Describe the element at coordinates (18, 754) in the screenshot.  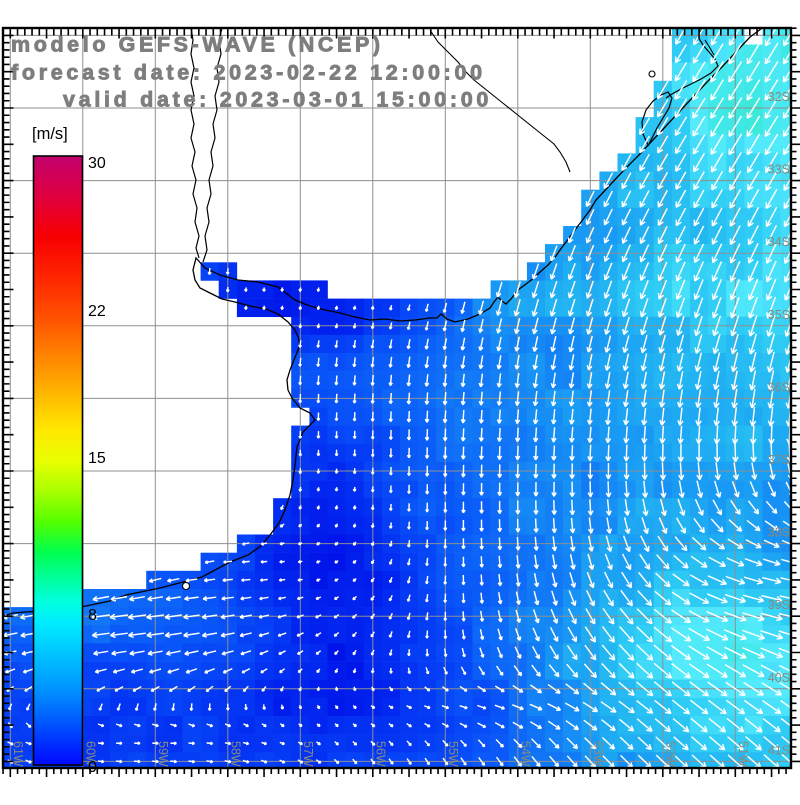
I see `svg-text: 61W` at that location.